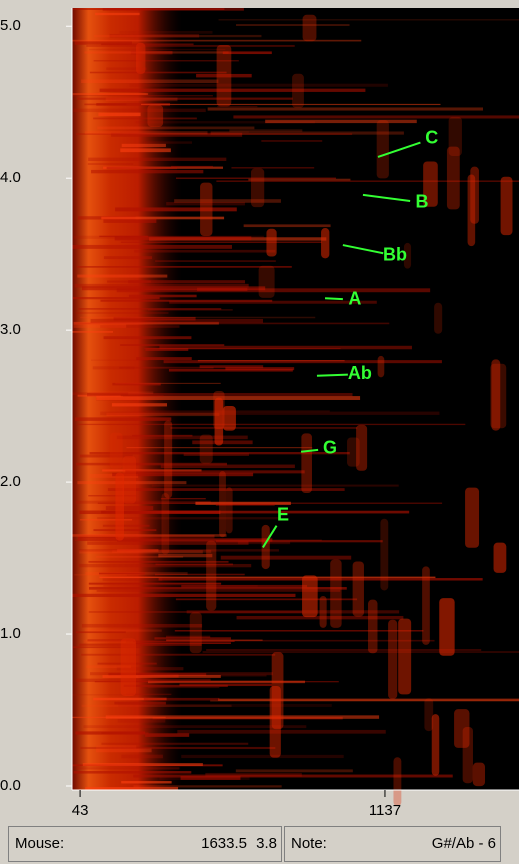  I want to click on y-tick-label: 3.0, so click(10, 329).